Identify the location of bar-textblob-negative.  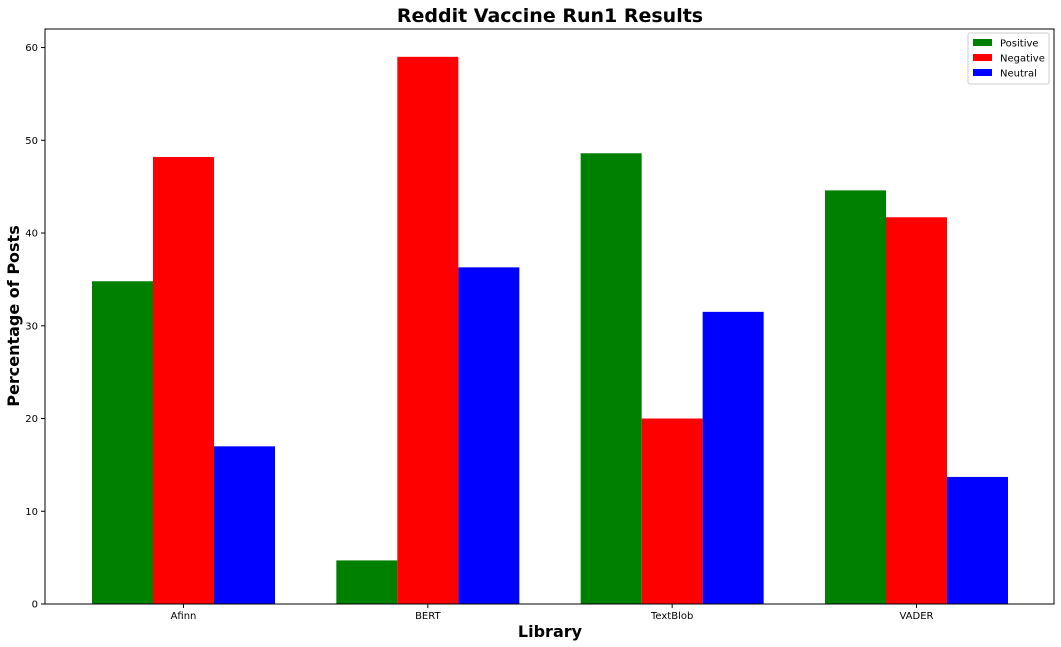
(672, 511).